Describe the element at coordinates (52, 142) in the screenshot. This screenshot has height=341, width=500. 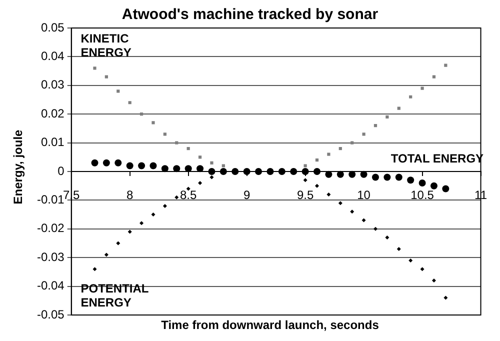
I see `y-tick-label: 0.01` at that location.